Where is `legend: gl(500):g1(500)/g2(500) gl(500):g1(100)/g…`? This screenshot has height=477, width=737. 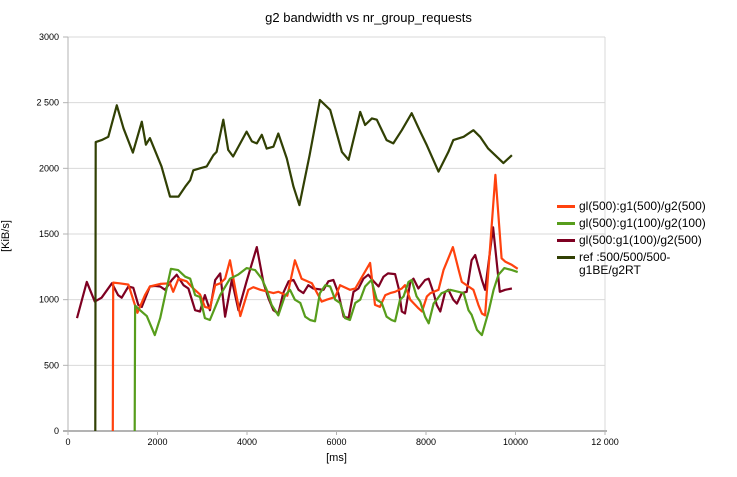 legend: gl(500):g1(500)/g2(500) gl(500):g1(100)/g… is located at coordinates (631, 240).